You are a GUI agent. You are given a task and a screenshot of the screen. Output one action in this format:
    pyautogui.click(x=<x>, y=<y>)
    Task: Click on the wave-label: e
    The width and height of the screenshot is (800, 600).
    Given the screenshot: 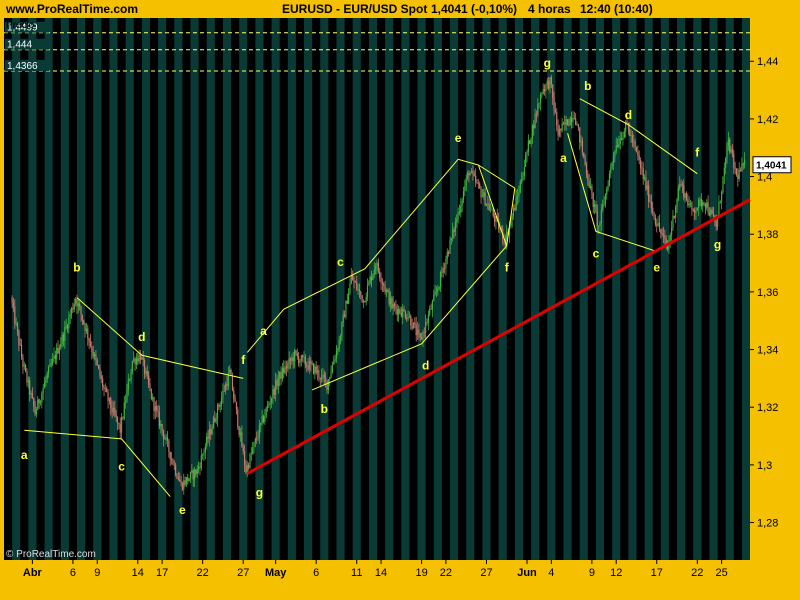 What is the action you would take?
    pyautogui.click(x=458, y=138)
    